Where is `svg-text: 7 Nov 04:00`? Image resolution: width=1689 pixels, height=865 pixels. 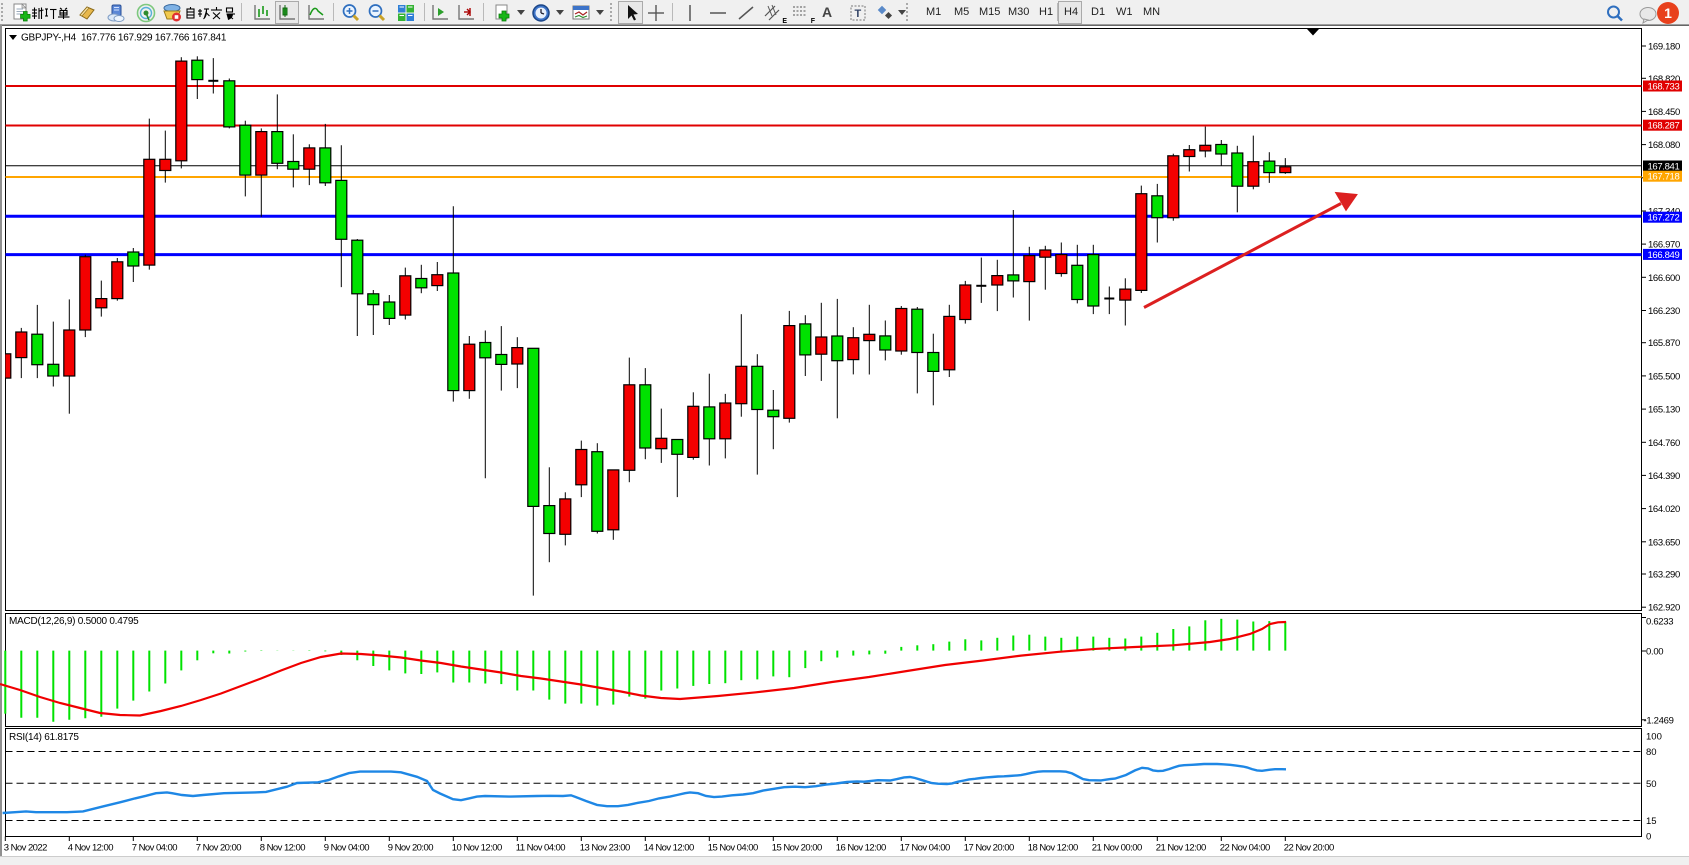 svg-text: 7 Nov 04:00 is located at coordinates (154, 848).